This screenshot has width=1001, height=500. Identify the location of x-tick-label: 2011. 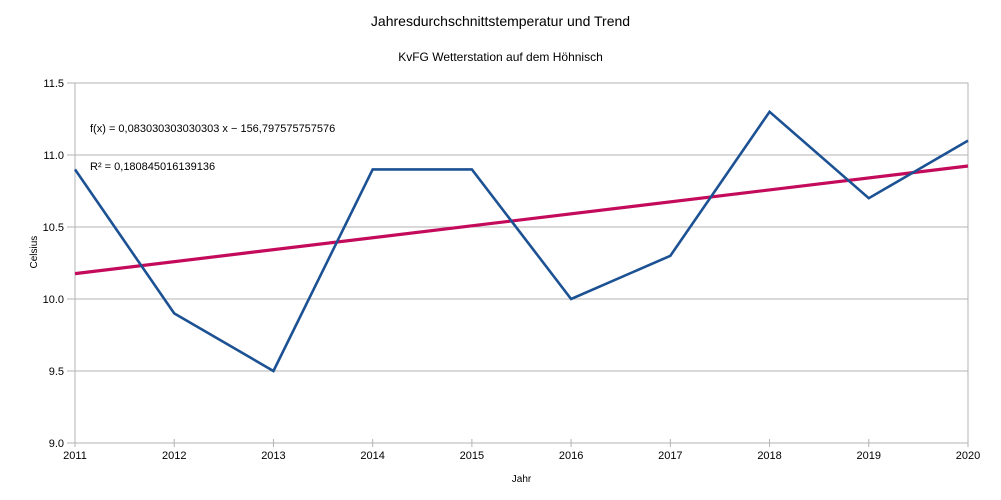
(75, 456).